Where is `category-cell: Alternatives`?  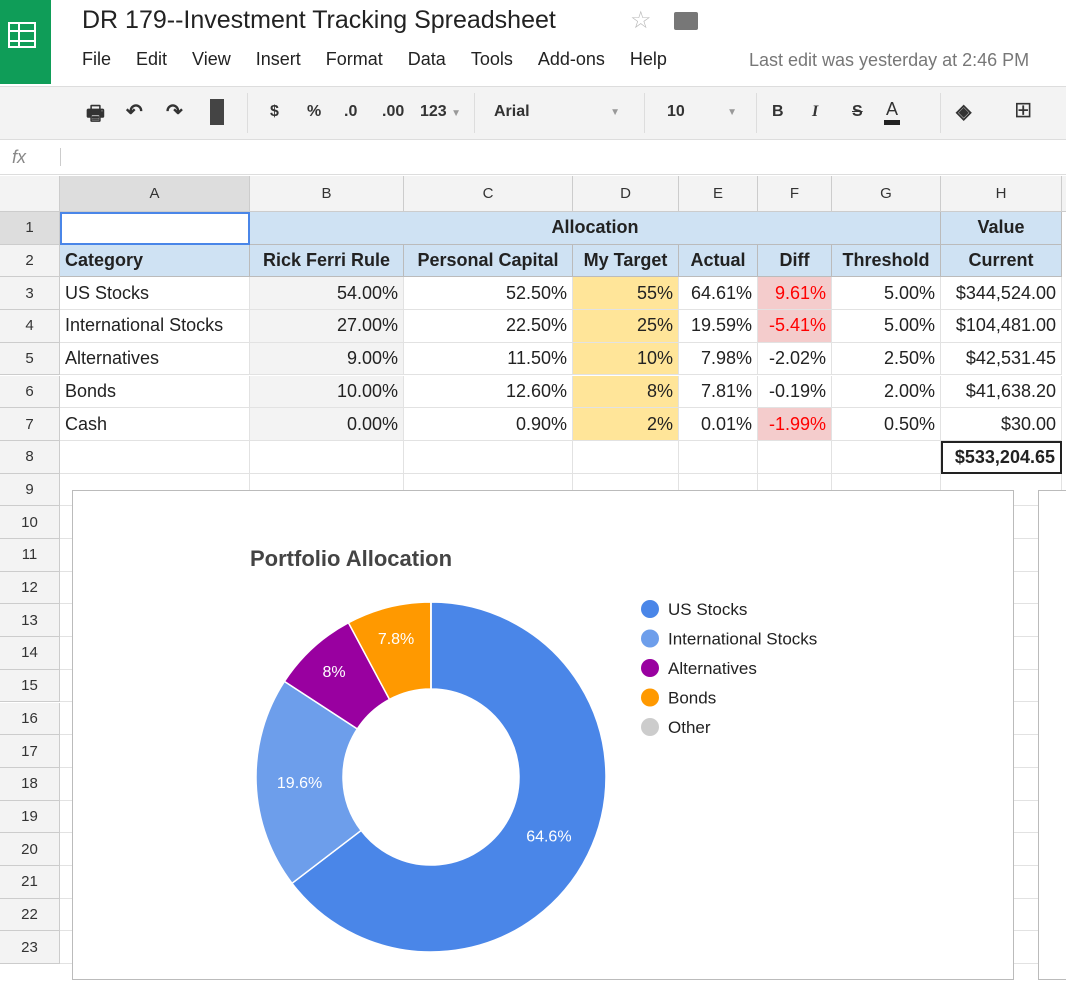
category-cell: Alternatives is located at coordinates (155, 359).